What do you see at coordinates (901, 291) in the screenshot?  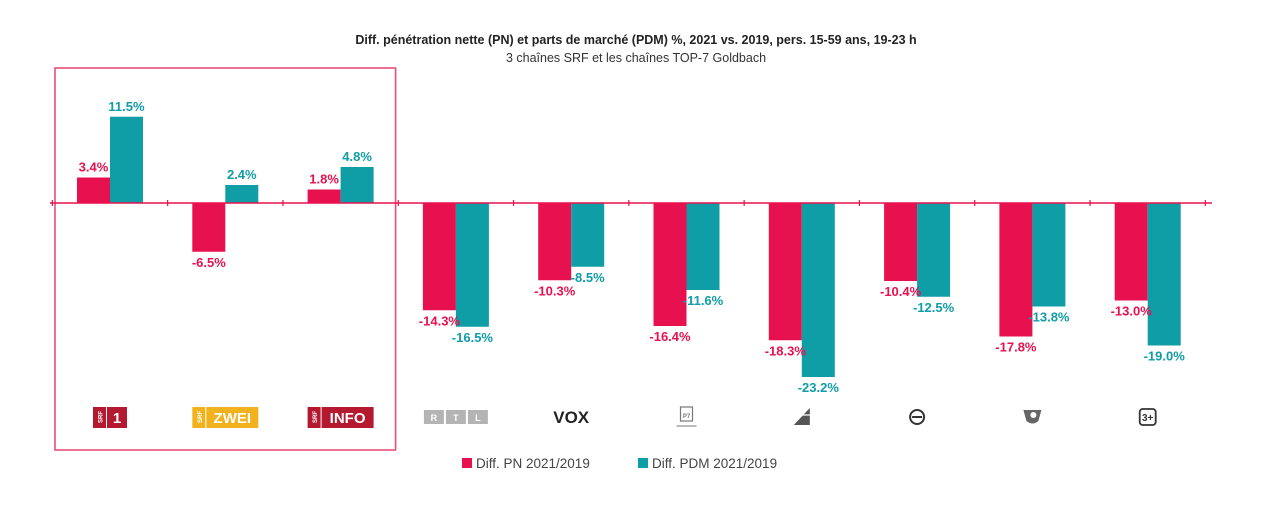 I see `data-label-pn-7: -10.4%` at bounding box center [901, 291].